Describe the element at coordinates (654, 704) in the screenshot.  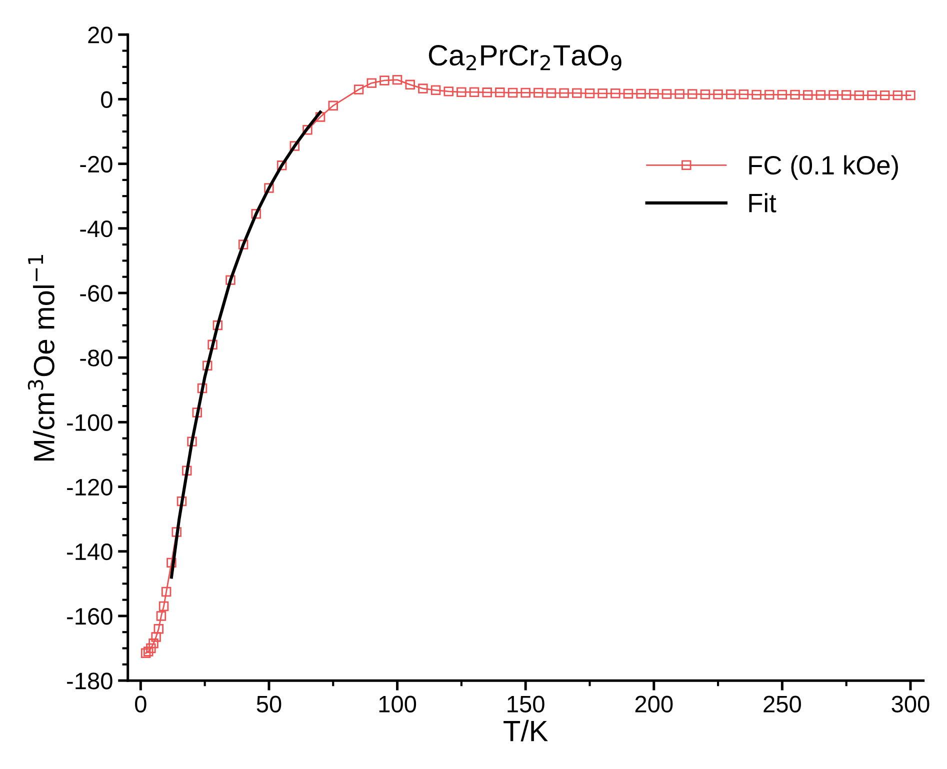
I see `x-tick-label: 200` at that location.